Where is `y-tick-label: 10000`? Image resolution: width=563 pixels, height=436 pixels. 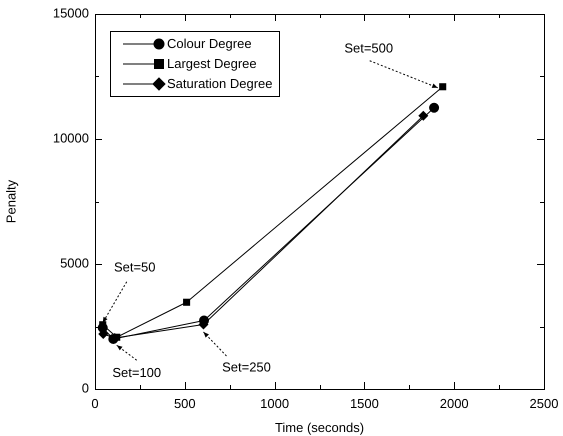 y-tick-label: 10000 is located at coordinates (70, 138).